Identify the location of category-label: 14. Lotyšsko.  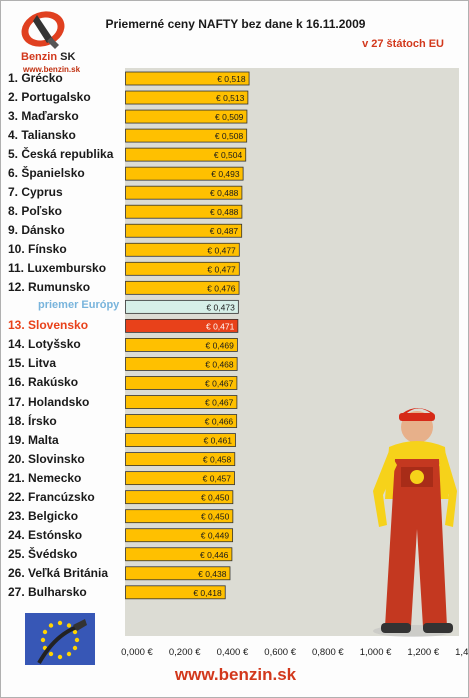
(44, 344).